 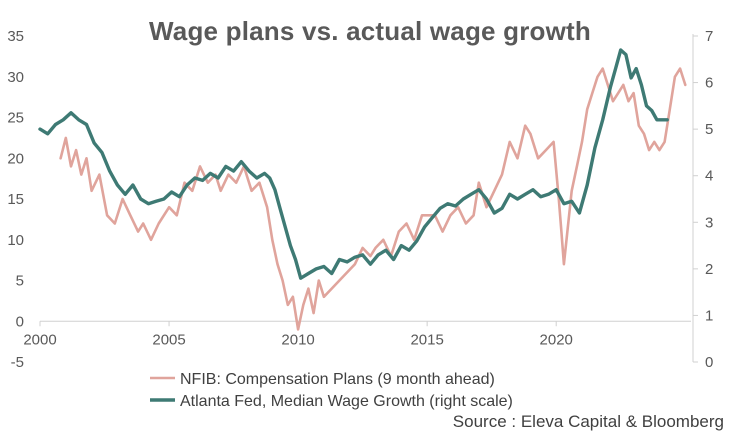 What do you see at coordinates (370, 31) in the screenshot?
I see `chart-title: Wage plans vs. actual wage growth` at bounding box center [370, 31].